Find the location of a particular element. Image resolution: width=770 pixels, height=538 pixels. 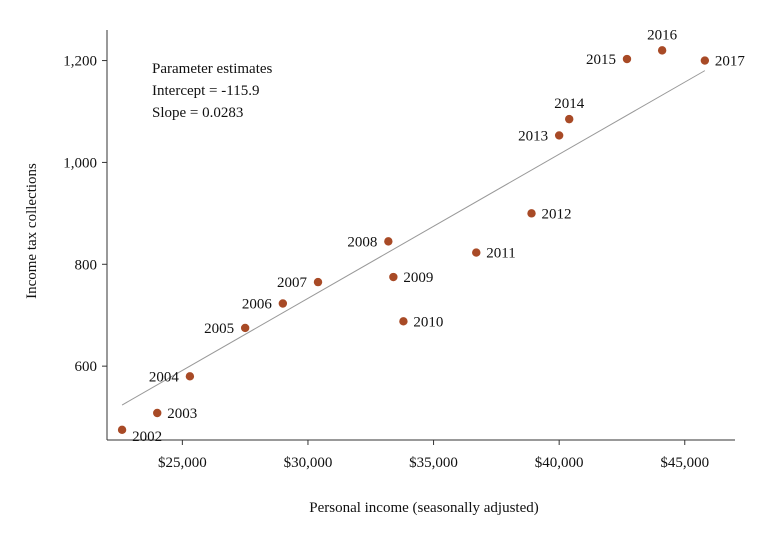

x-tick-label: $45,000 is located at coordinates (684, 463).